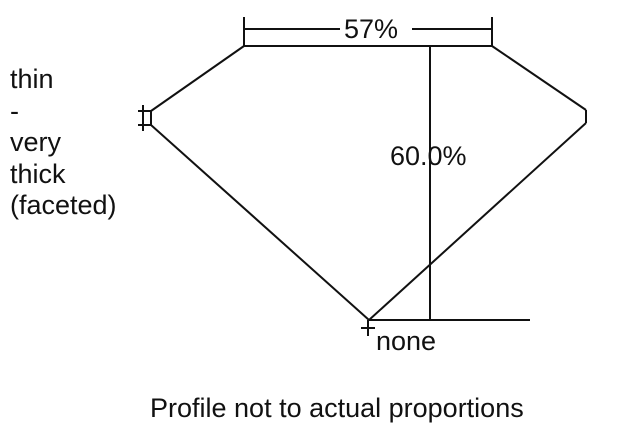 This screenshot has height=430, width=640. I want to click on girdle-label-line: very, so click(36, 142).